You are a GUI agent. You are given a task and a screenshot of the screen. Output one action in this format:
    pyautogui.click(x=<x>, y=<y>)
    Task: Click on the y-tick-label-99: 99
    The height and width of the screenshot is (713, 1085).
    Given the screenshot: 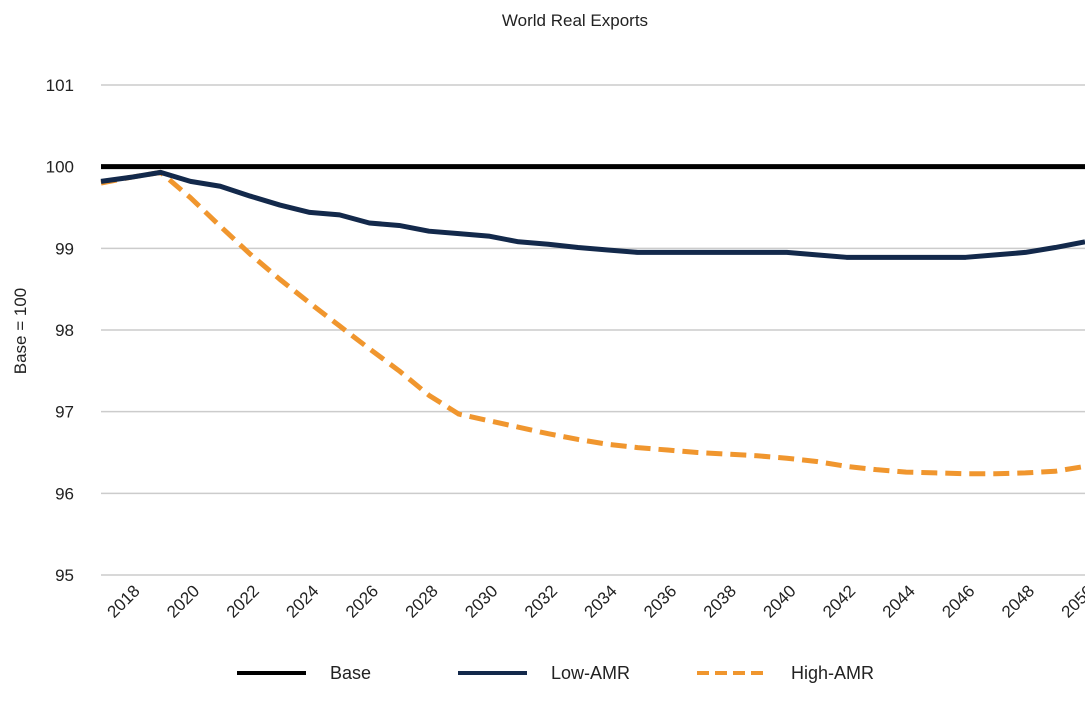 What is the action you would take?
    pyautogui.click(x=64, y=248)
    